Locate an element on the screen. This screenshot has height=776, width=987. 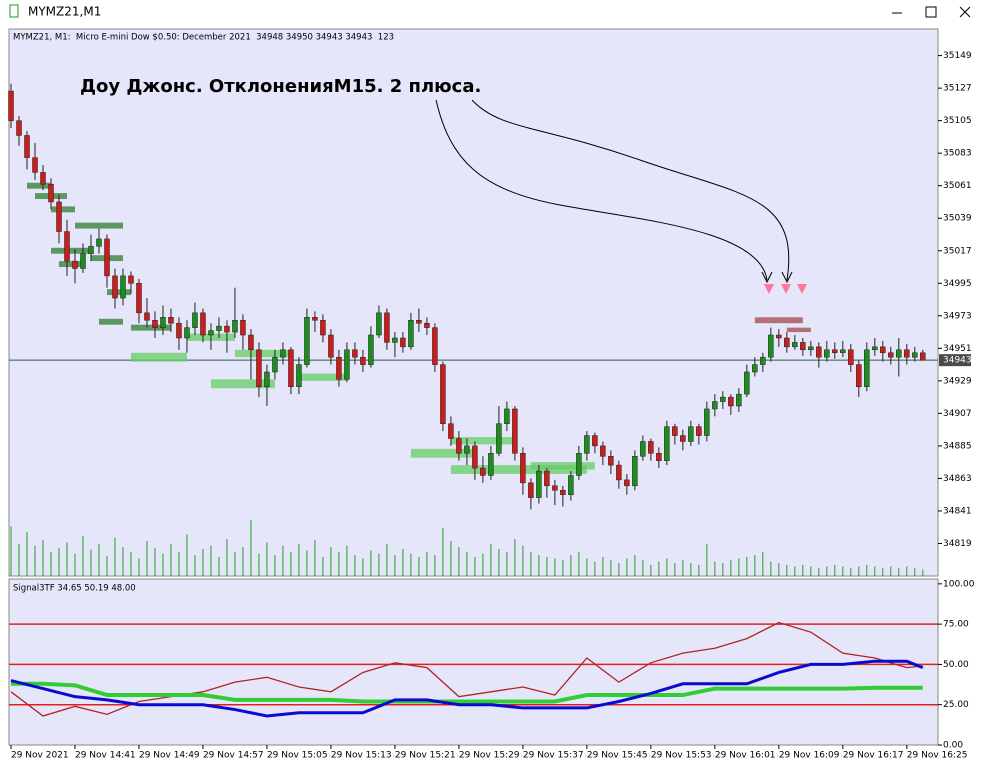
maximize-button is located at coordinates (931, 12).